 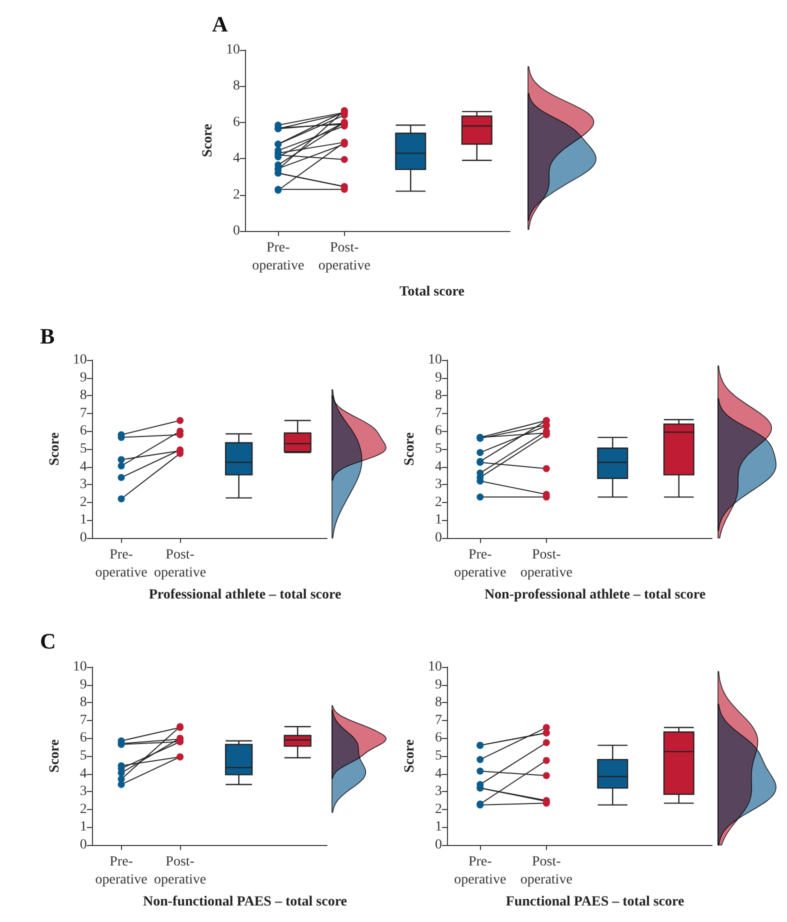 What do you see at coordinates (595, 595) in the screenshot?
I see `x-axis-title: Non-professional athlete – total score` at bounding box center [595, 595].